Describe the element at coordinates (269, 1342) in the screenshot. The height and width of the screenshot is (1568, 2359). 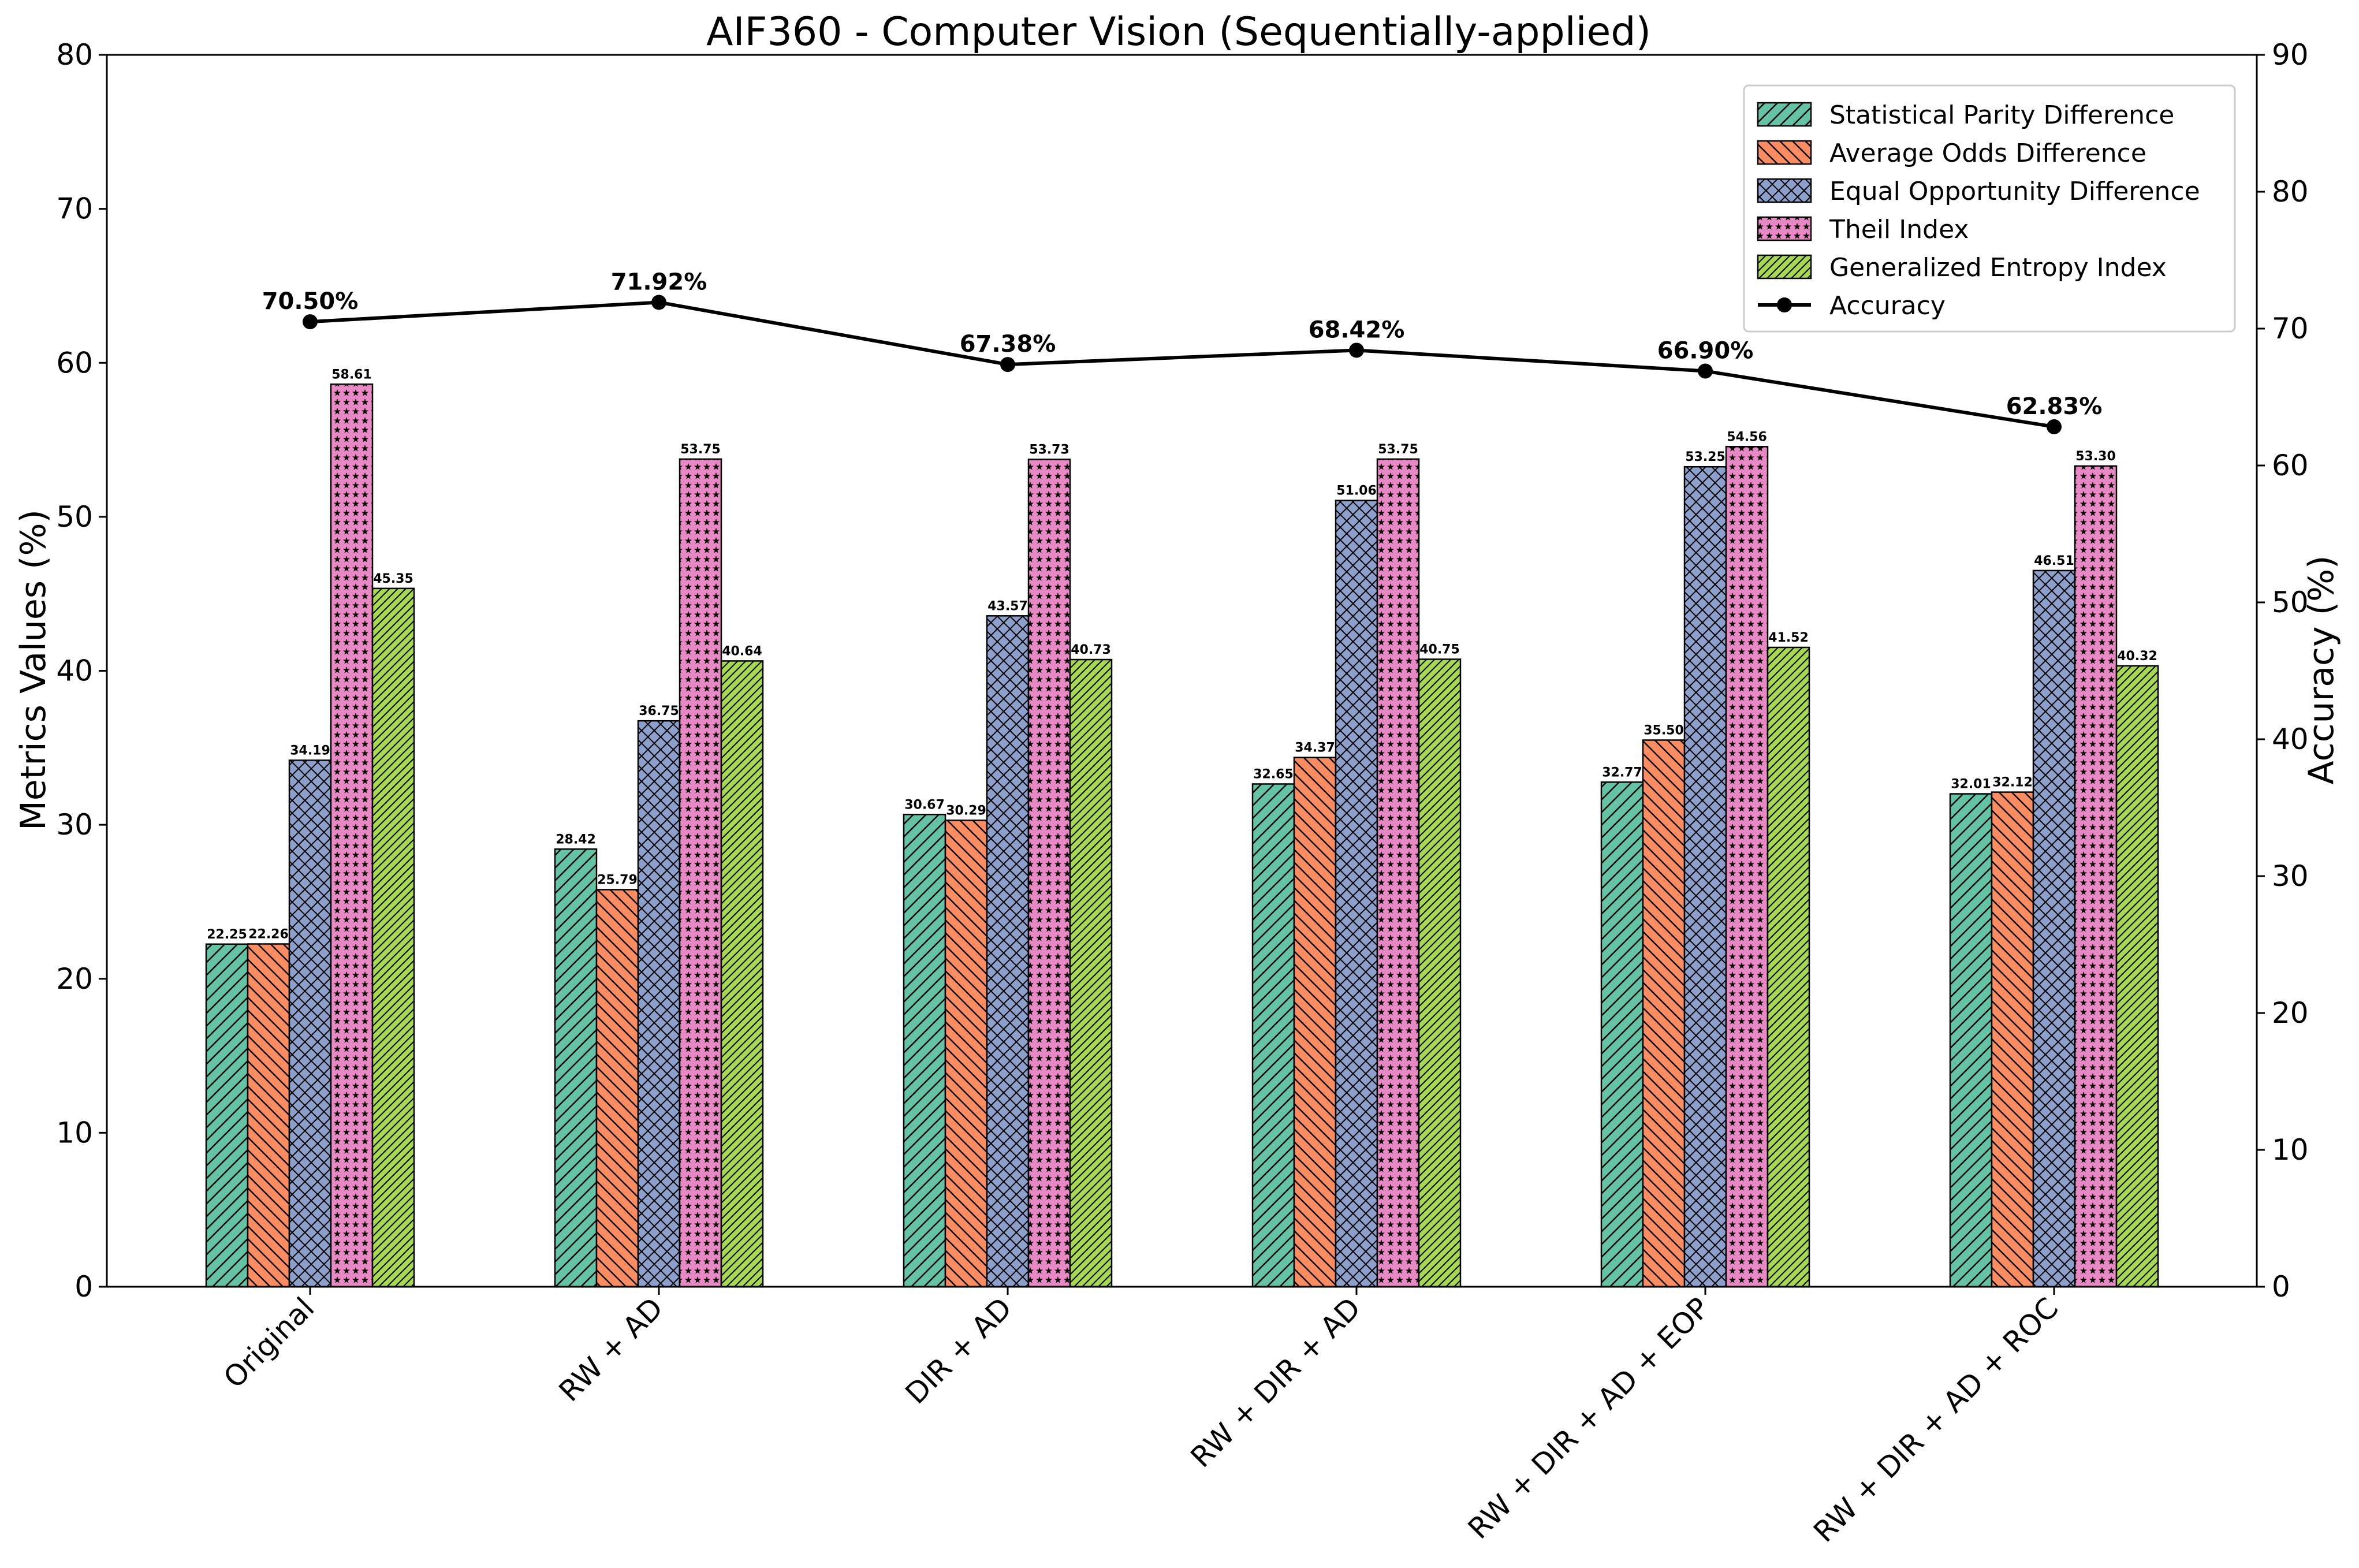
I see `x-tick-label: Original` at that location.